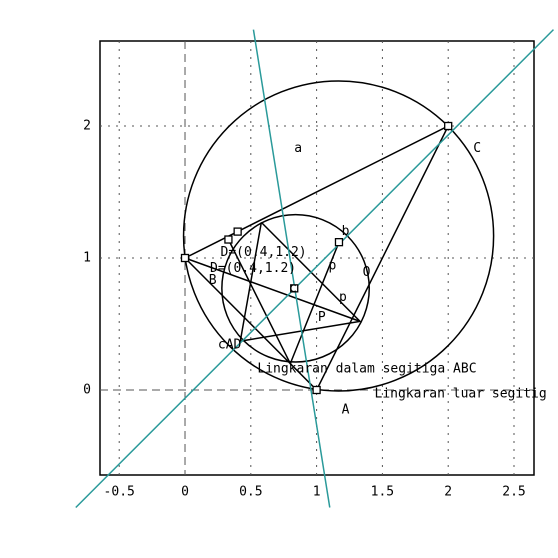  I want to click on y-tick-label: 0, so click(87, 389).